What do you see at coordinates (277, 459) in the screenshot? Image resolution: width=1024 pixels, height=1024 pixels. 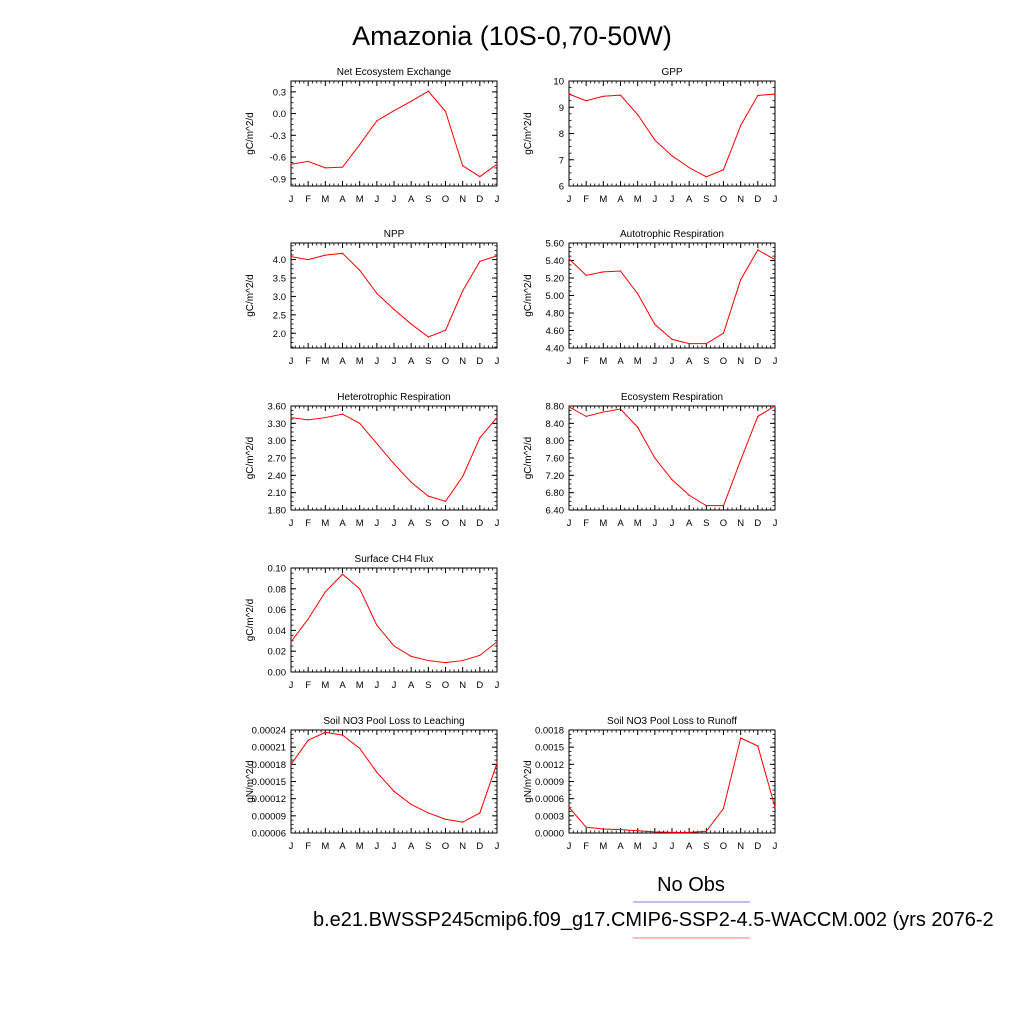 I see `y-tick-label: 2.70` at bounding box center [277, 459].